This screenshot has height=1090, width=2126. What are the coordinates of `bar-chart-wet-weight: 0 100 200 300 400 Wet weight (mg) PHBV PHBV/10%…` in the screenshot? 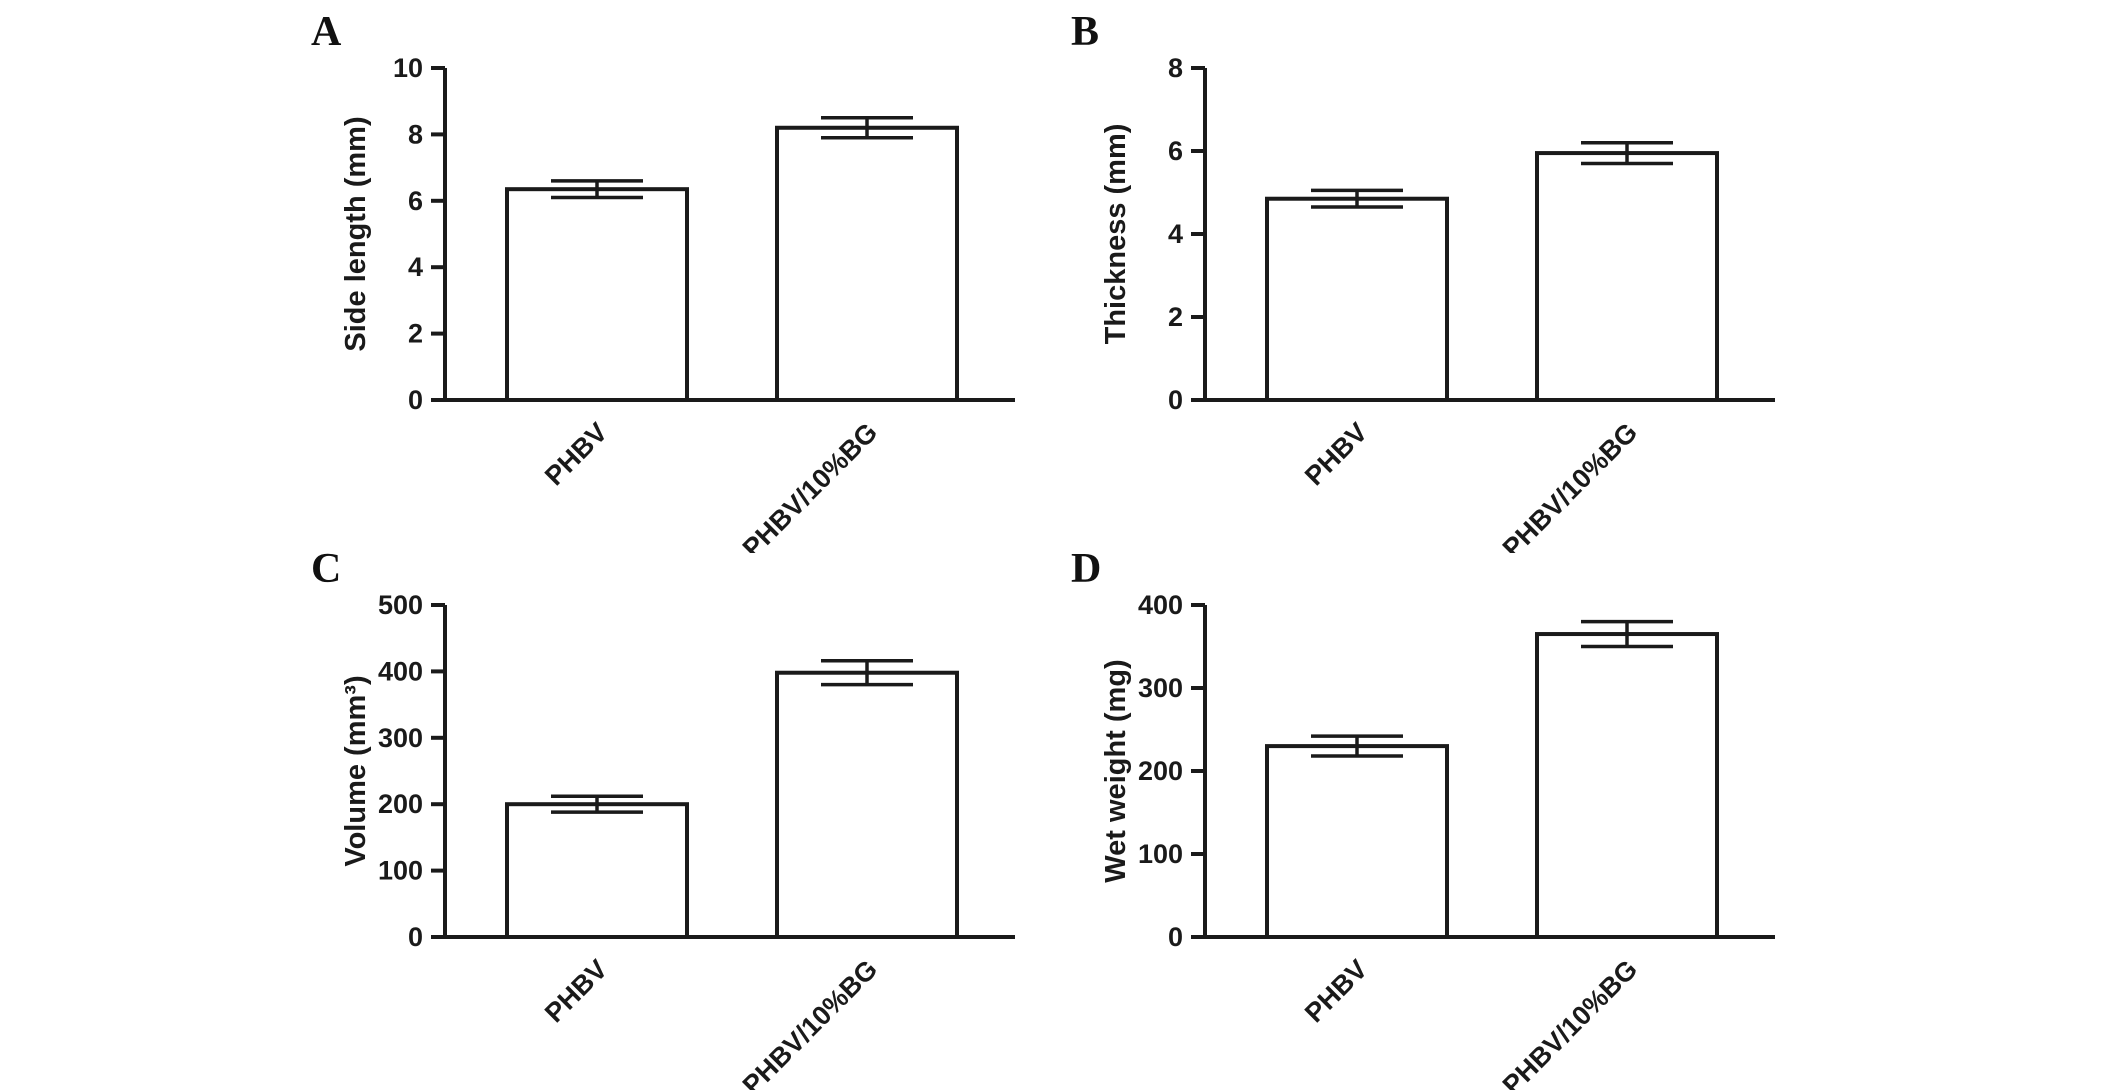 It's located at (1437, 840).